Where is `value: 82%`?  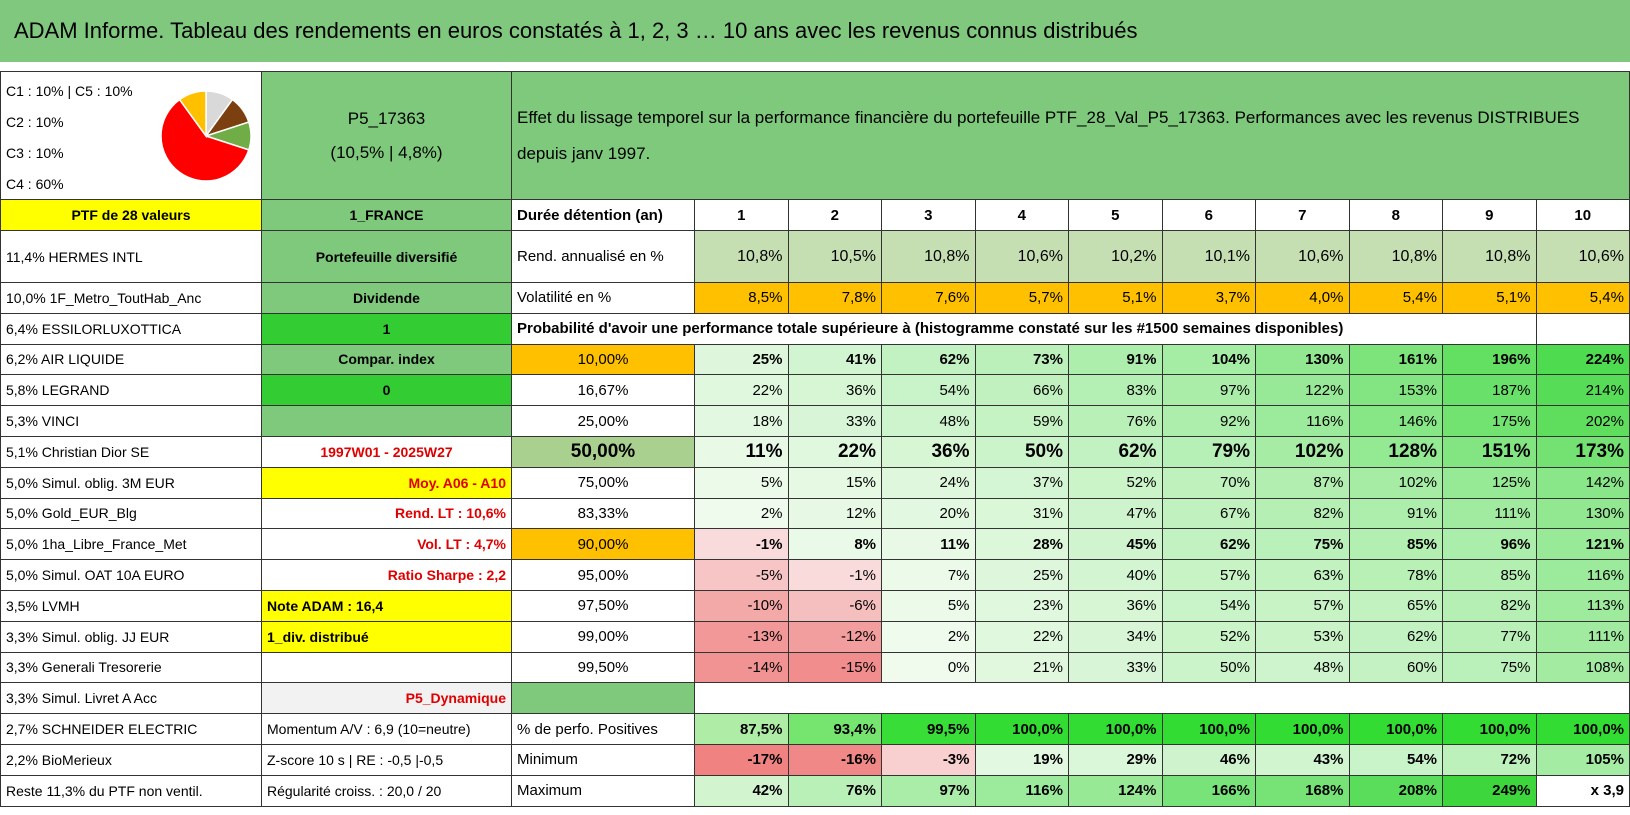 value: 82% is located at coordinates (1303, 514).